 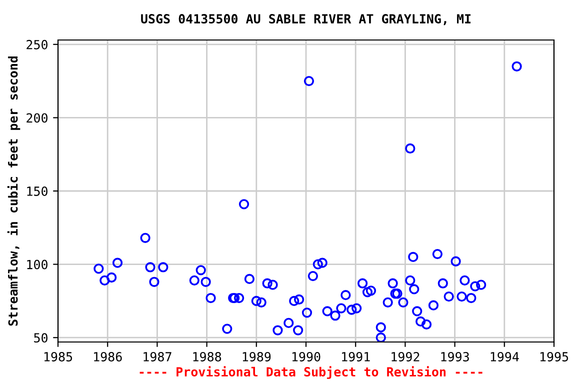 What do you see at coordinates (37, 265) in the screenshot?
I see `y-tick-label: 100` at bounding box center [37, 265].